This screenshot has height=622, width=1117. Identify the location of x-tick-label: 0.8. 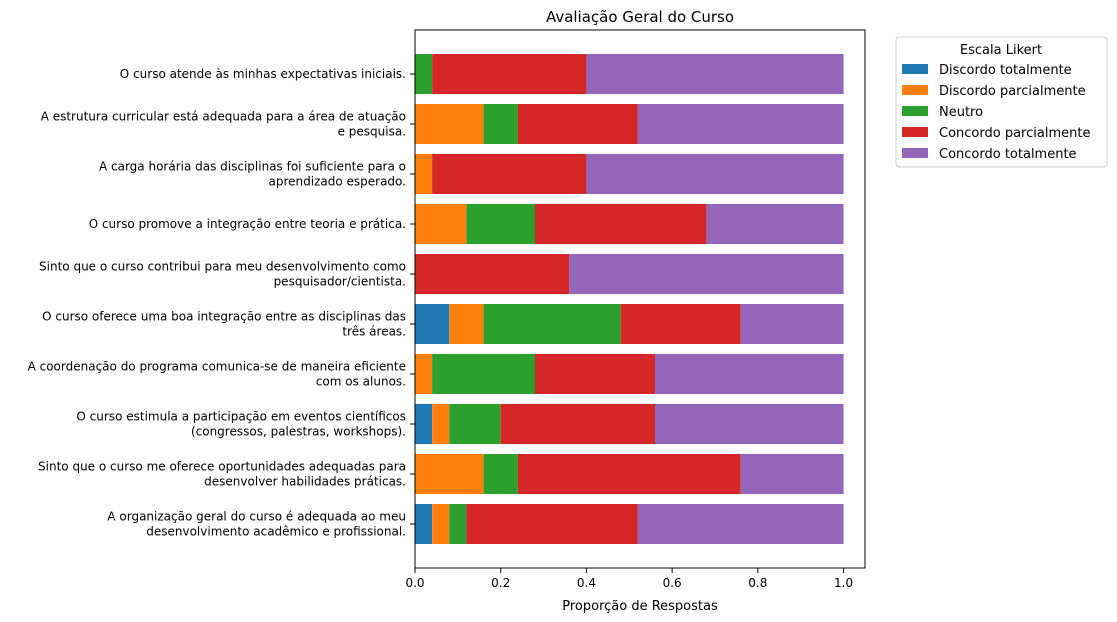
(757, 583).